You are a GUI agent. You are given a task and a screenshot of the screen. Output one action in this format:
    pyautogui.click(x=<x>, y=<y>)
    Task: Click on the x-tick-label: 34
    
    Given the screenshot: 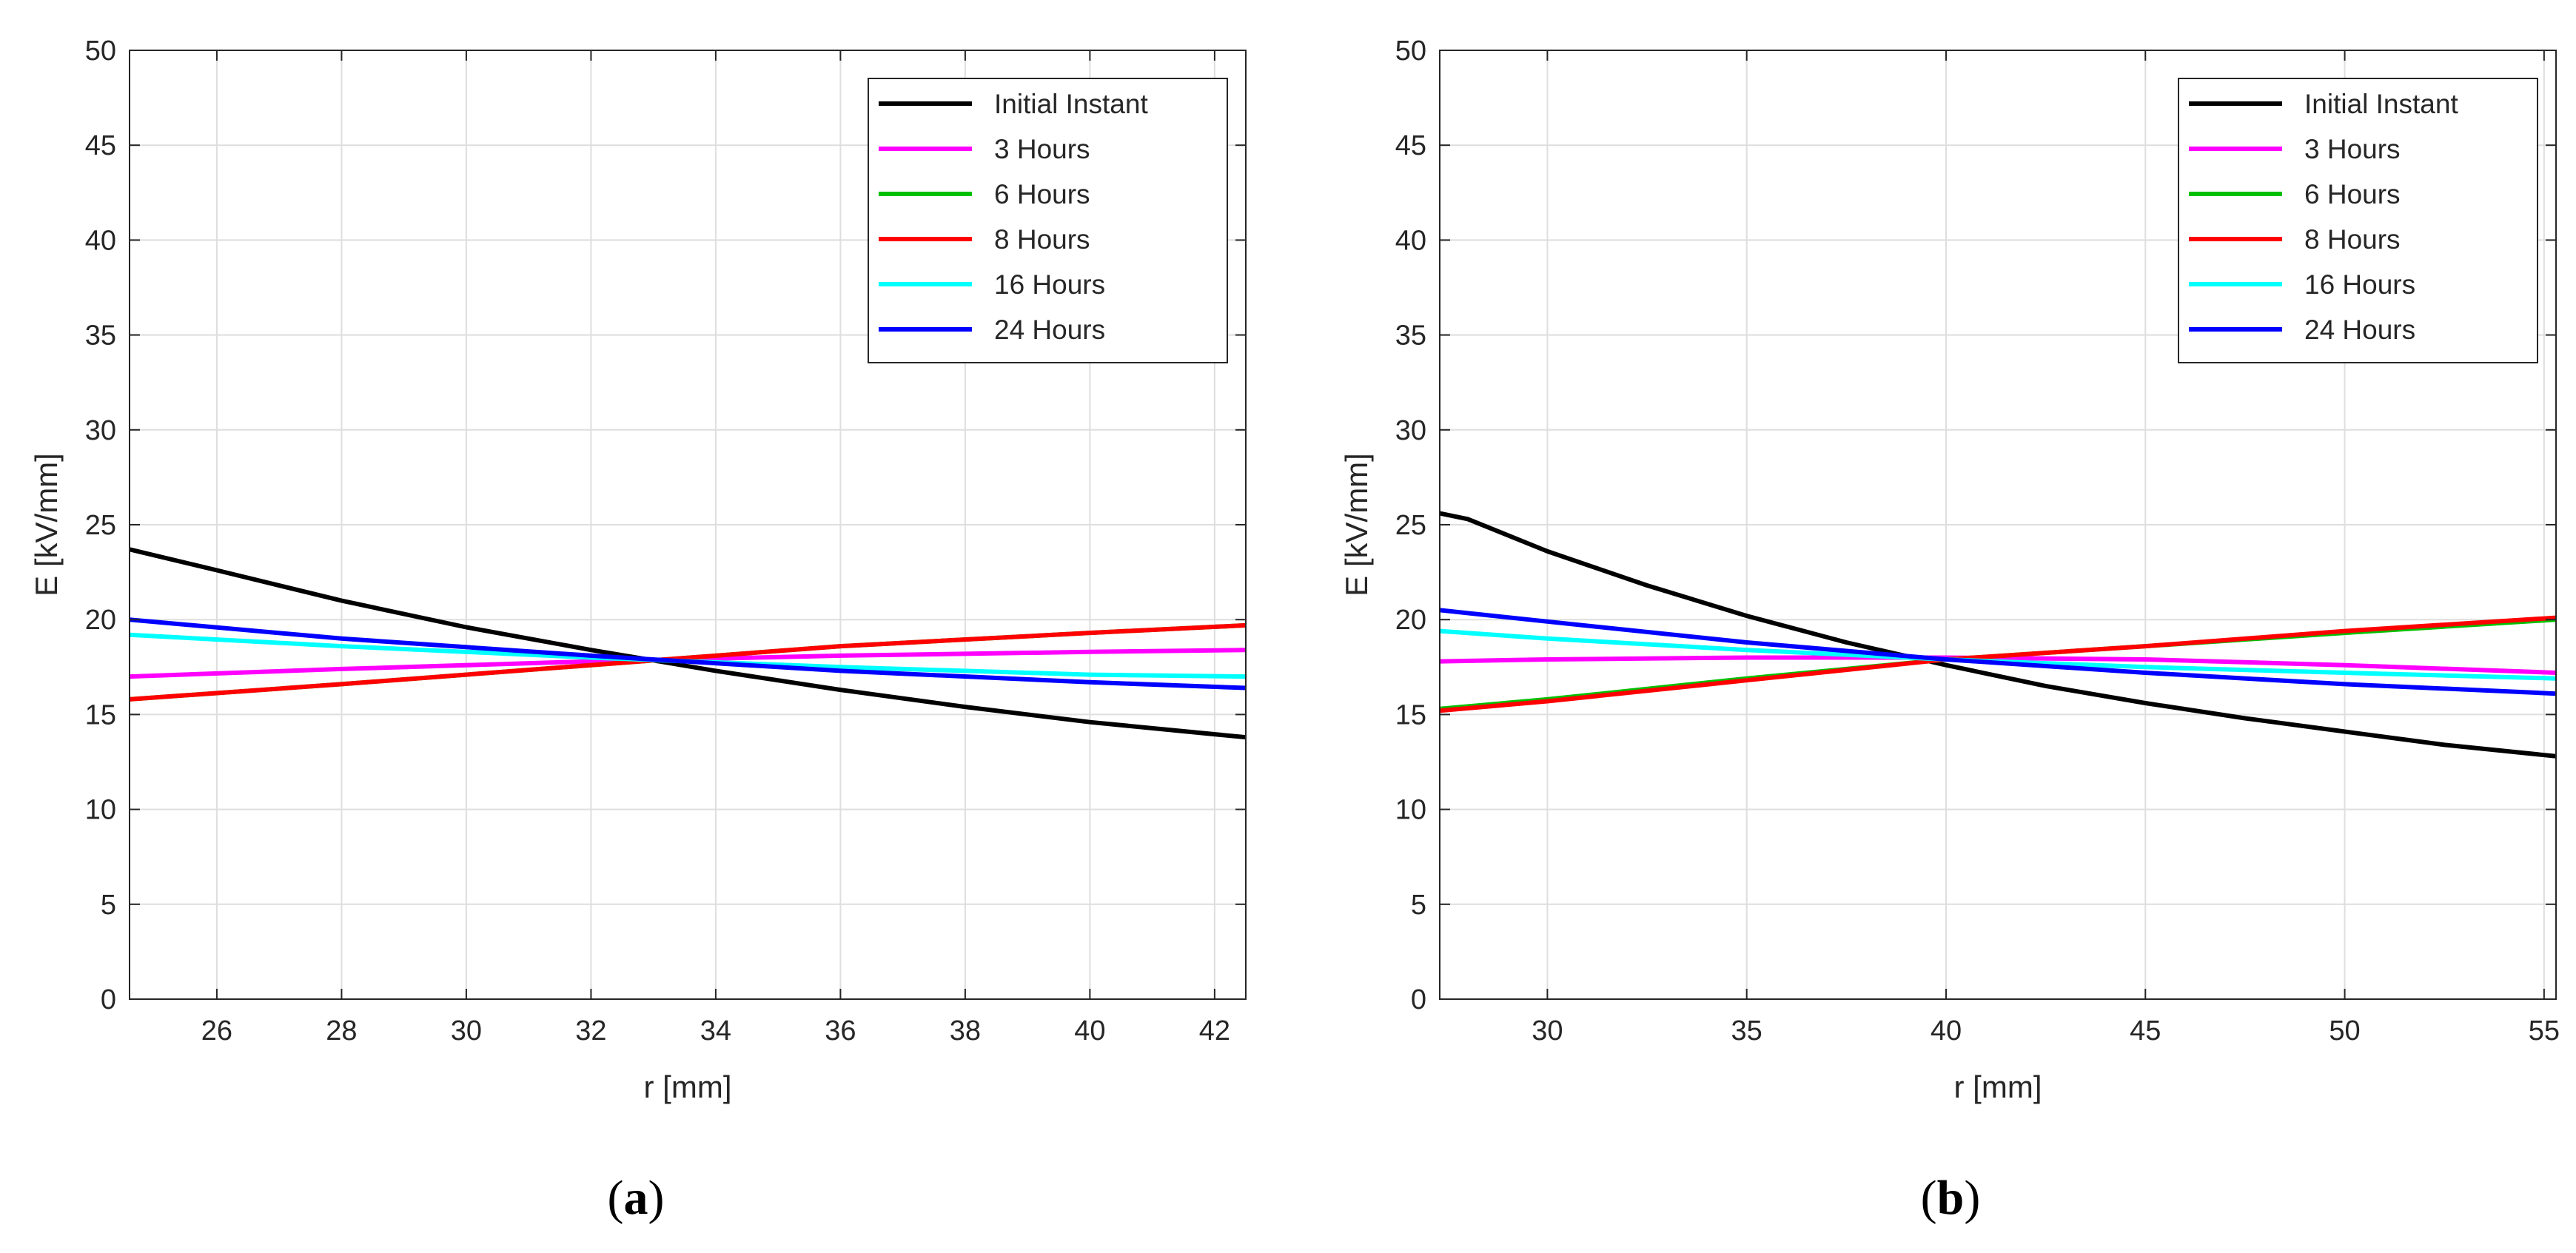 What is the action you would take?
    pyautogui.click(x=715, y=1031)
    